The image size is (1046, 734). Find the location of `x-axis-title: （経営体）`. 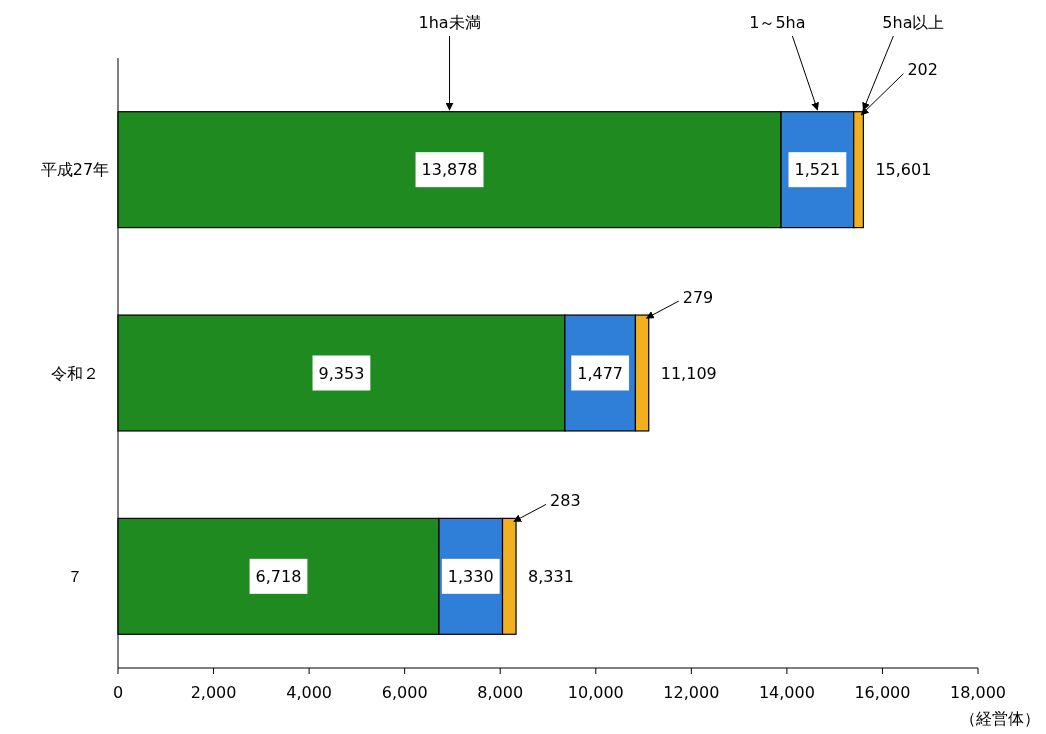

x-axis-title: （経営体） is located at coordinates (1000, 718).